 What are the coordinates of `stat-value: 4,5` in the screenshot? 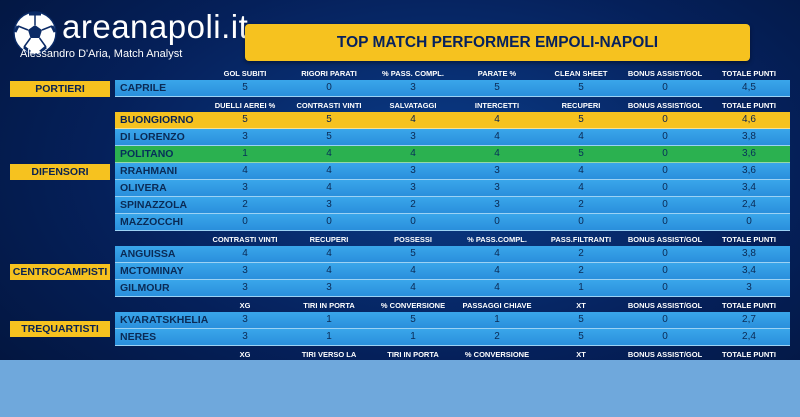 It's located at (749, 87).